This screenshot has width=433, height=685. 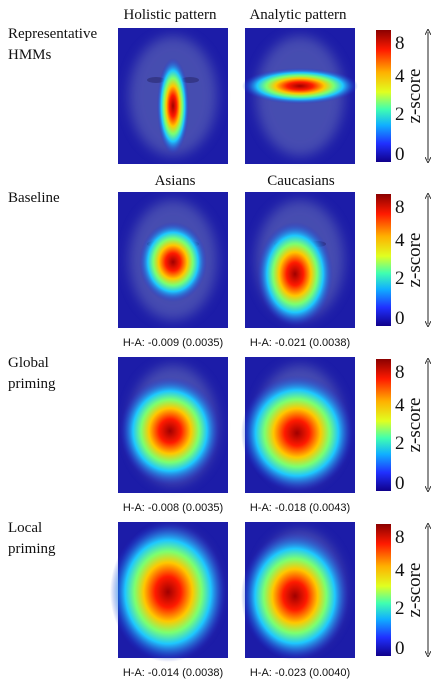 I want to click on group-header: Caucasians, so click(x=301, y=181).